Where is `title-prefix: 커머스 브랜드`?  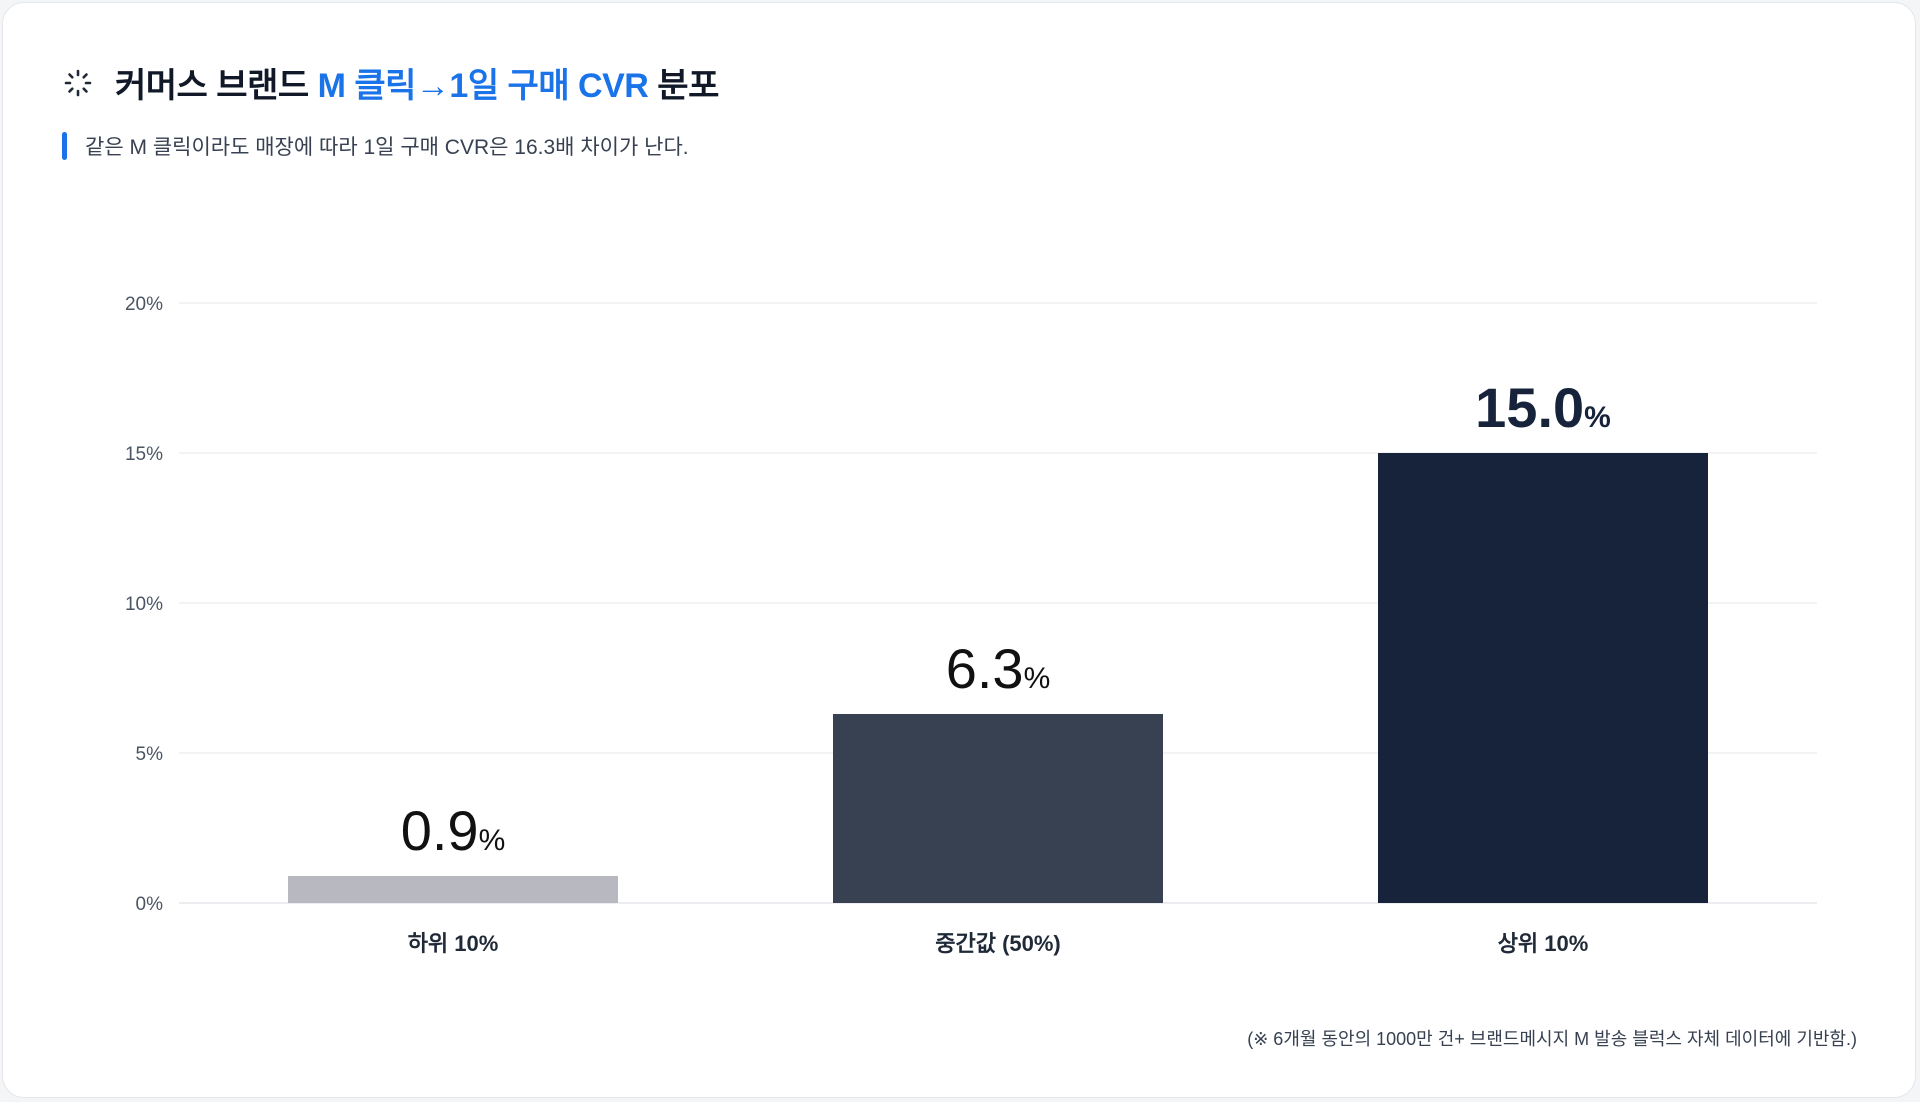 title-prefix: 커머스 브랜드 is located at coordinates (216, 86).